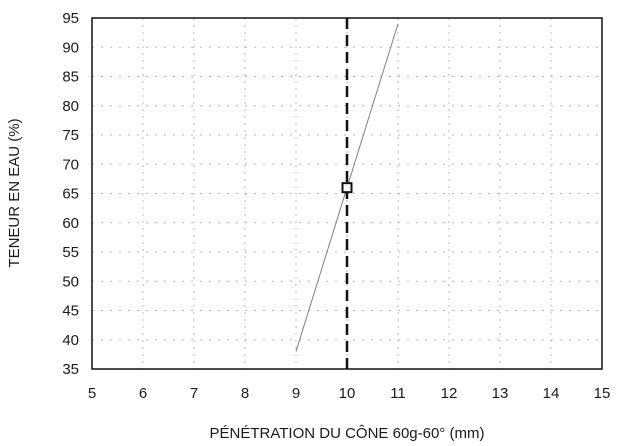  I want to click on y-tick-label-95: 95, so click(70, 18).